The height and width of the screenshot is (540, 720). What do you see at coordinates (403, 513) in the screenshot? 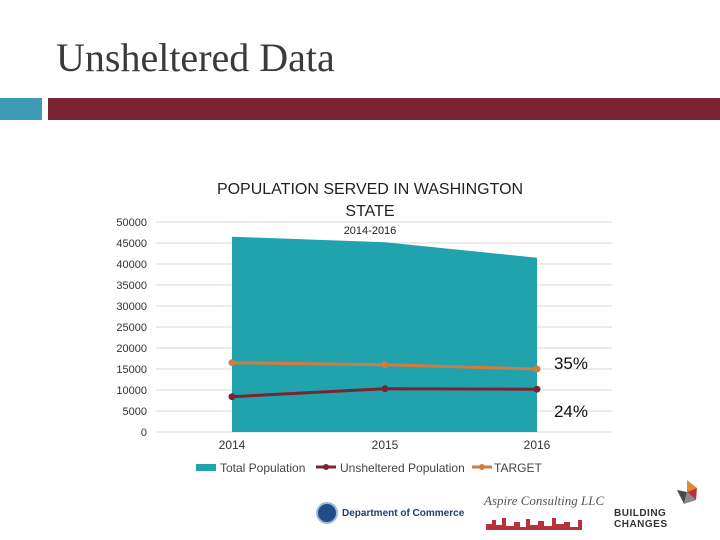
I see `commerce-logo-text: Department of Commerce` at bounding box center [403, 513].